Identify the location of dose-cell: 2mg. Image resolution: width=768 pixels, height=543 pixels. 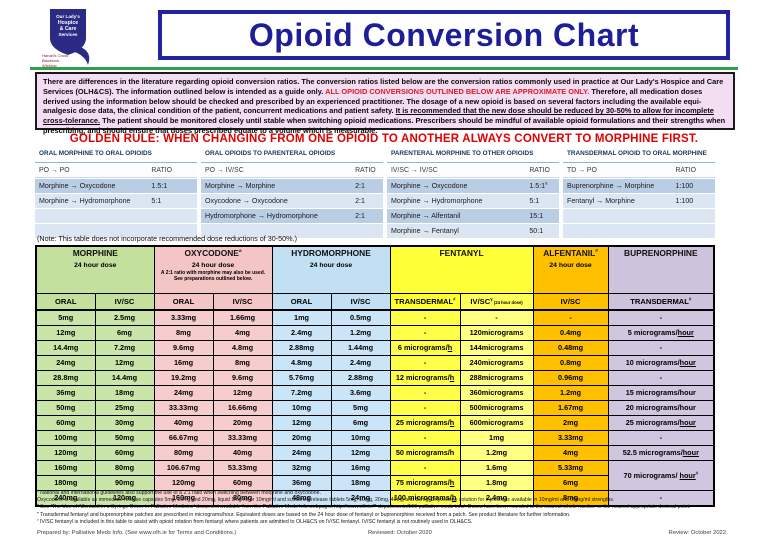
(570, 423).